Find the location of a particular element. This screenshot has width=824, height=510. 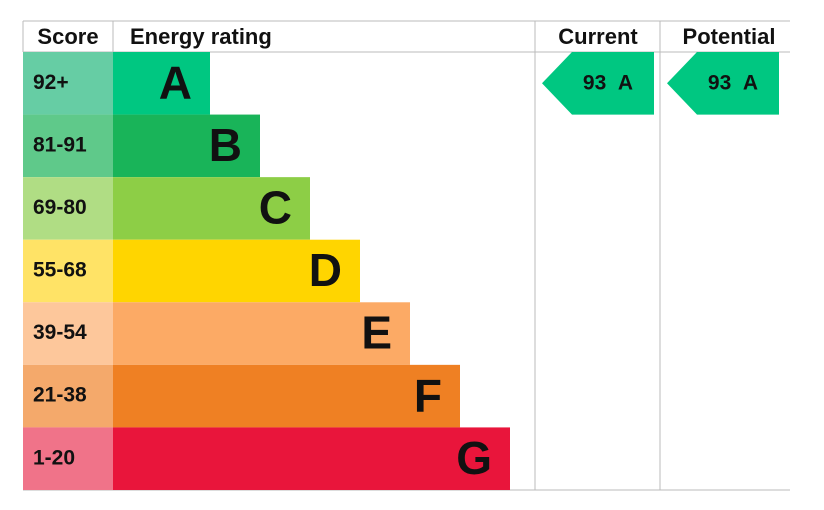

potential-rating: A is located at coordinates (750, 82).